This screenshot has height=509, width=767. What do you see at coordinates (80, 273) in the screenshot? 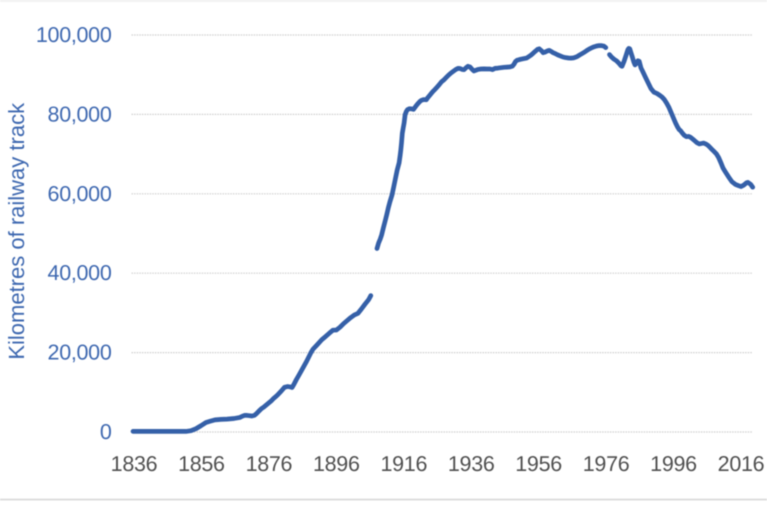
I see `svg-text: 40,000` at bounding box center [80, 273].